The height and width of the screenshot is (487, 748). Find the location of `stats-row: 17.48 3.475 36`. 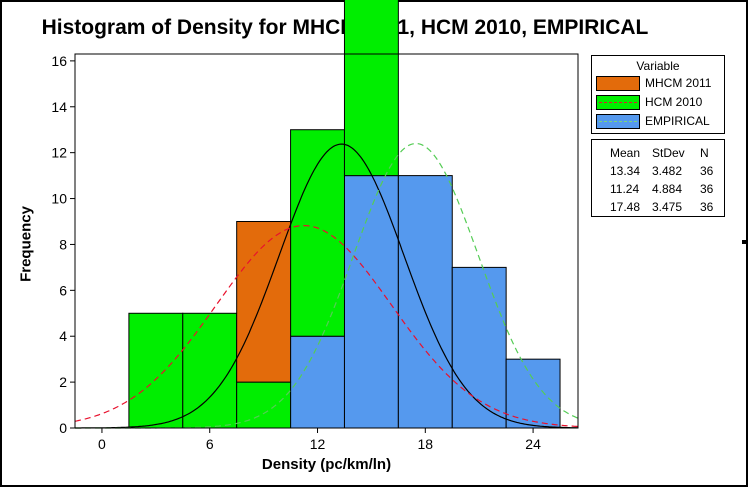

stats-row: 17.48 3.475 36 is located at coordinates (658, 207).